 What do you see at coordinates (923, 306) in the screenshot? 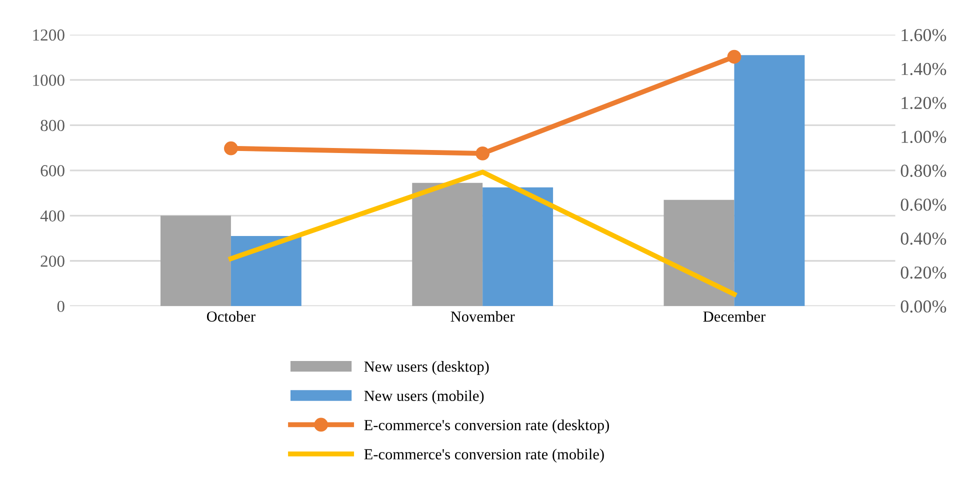
I see `y2-tick-label: 0.00%` at bounding box center [923, 306].